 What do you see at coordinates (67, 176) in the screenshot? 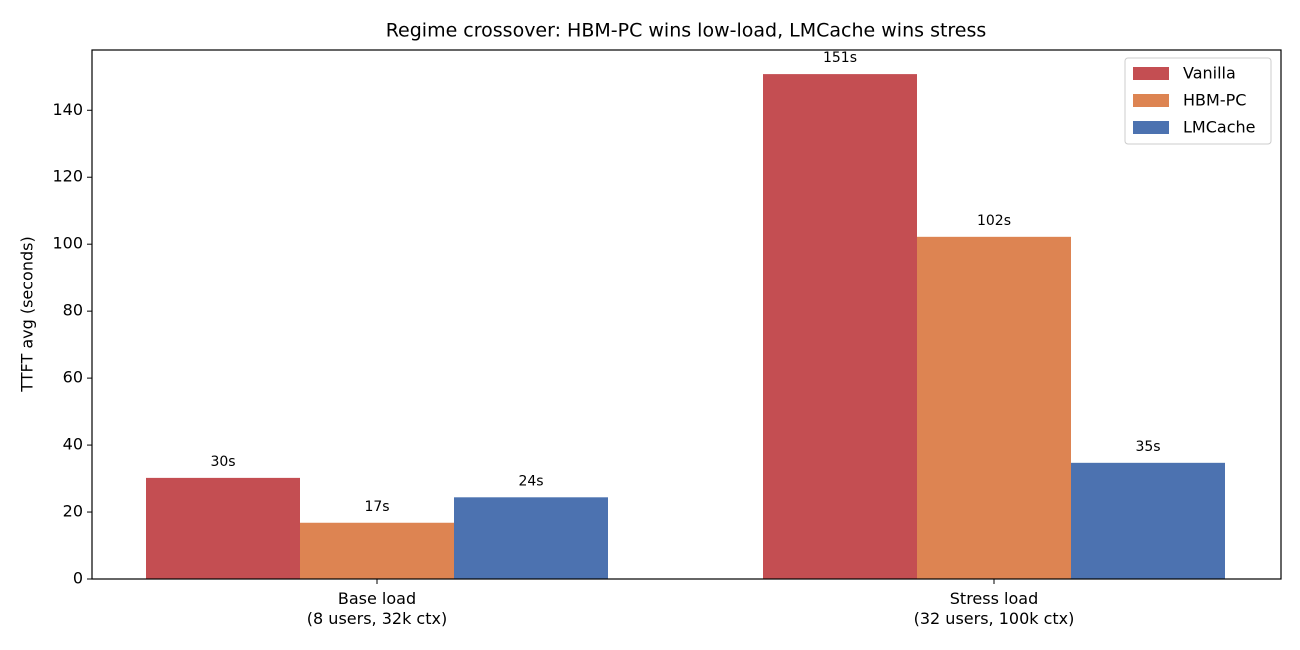
I see `y-tick-label: 120` at bounding box center [67, 176].